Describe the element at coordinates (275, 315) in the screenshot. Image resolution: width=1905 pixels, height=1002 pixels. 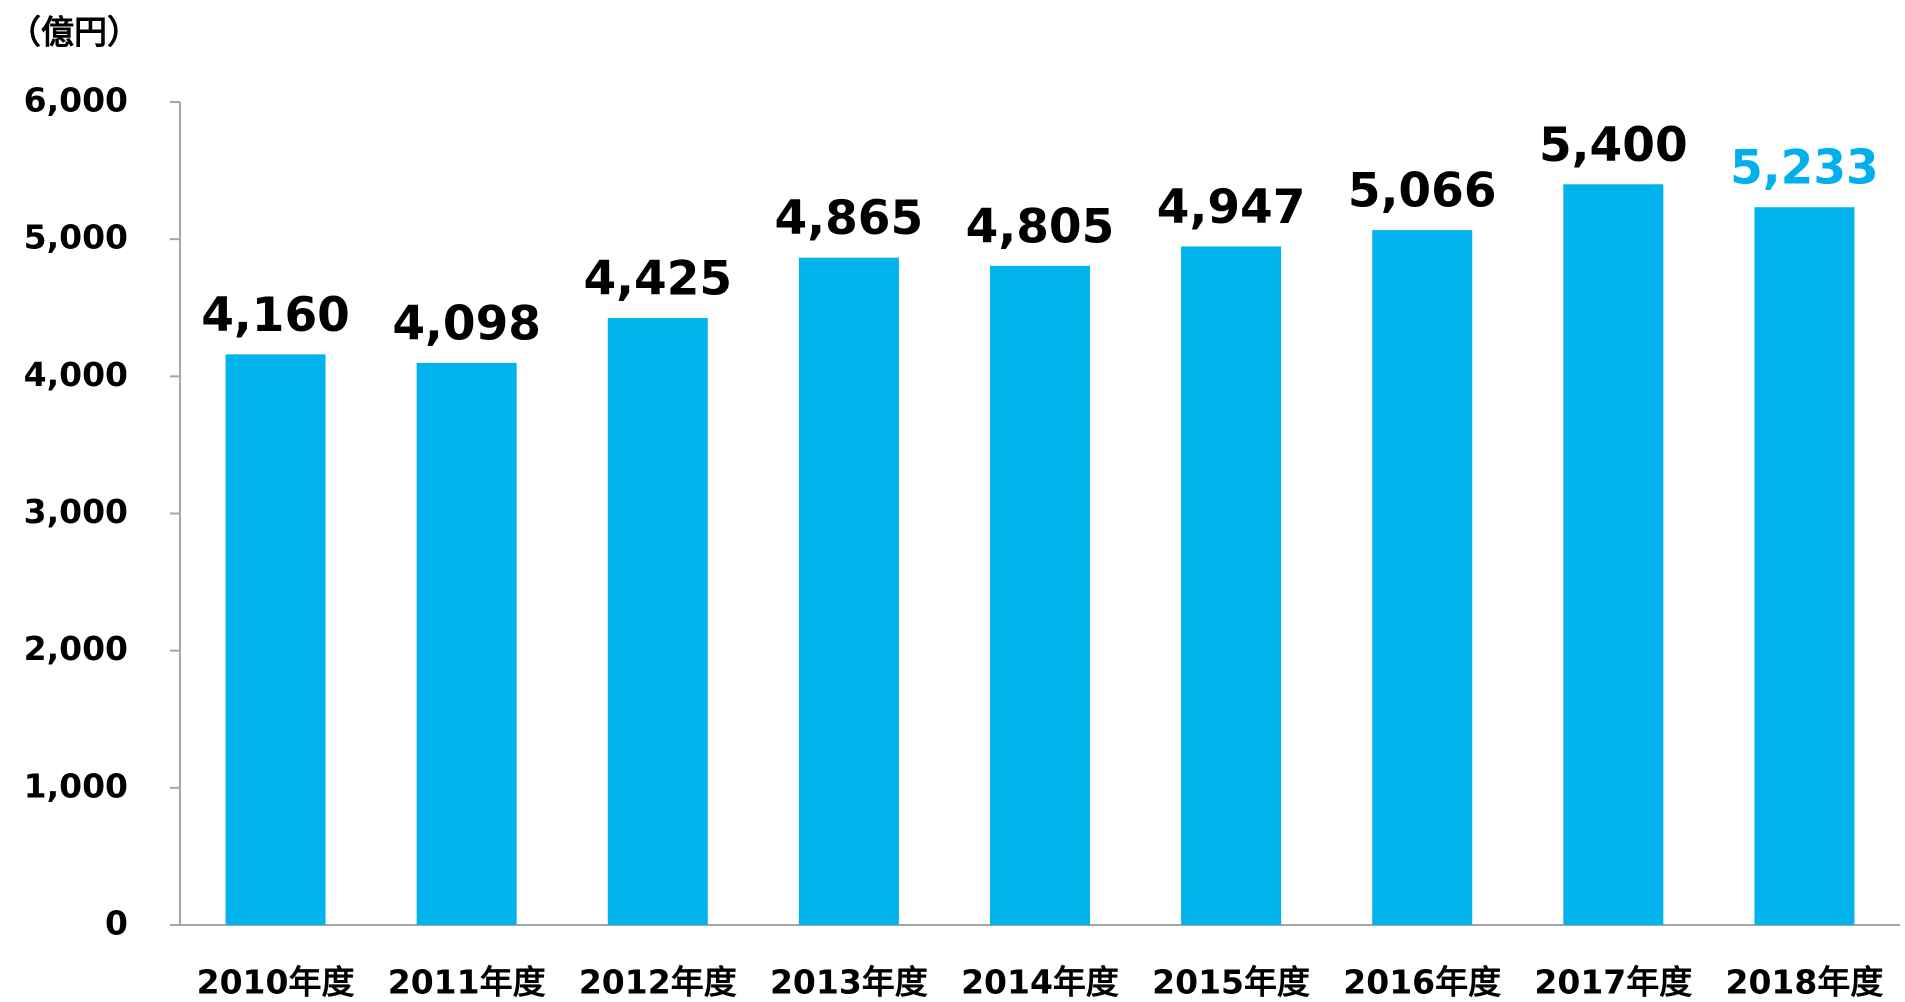
I see `value-label: 4,160` at that location.